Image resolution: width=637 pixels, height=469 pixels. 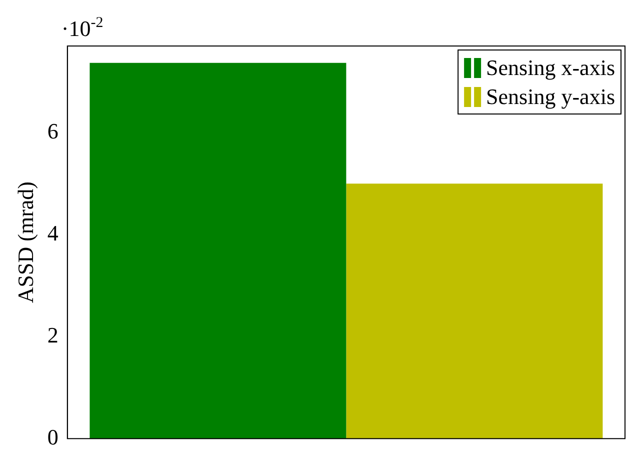 What do you see at coordinates (52, 131) in the screenshot?
I see `y-tick-label: 6` at bounding box center [52, 131].